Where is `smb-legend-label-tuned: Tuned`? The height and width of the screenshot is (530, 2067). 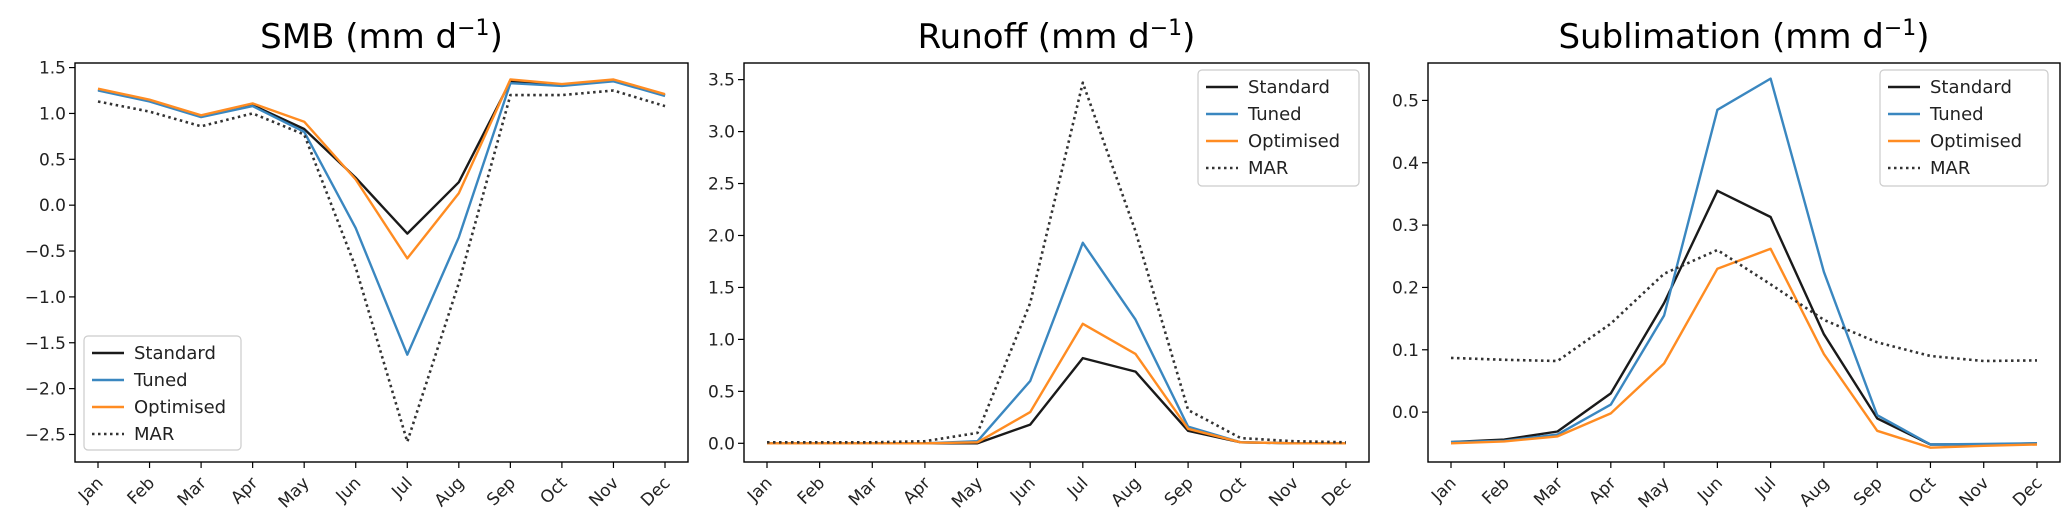 smb-legend-label-tuned: Tuned is located at coordinates (160, 380).